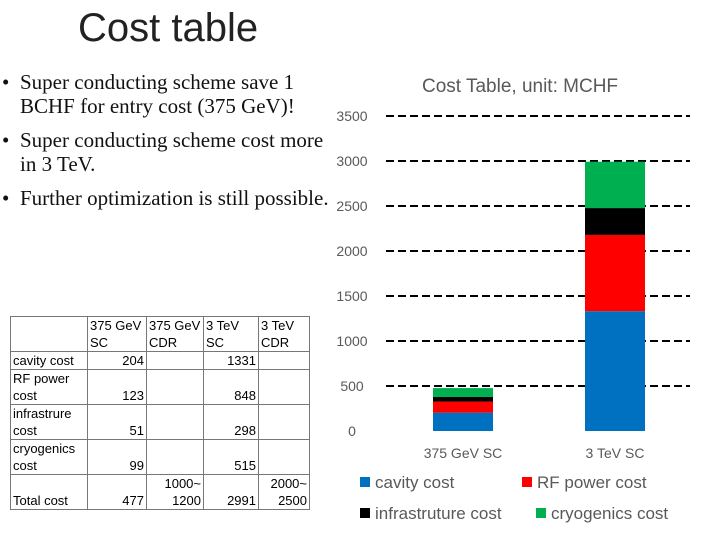 Image resolution: width=720 pixels, height=540 pixels. I want to click on table-cell: 2991, so click(231, 492).